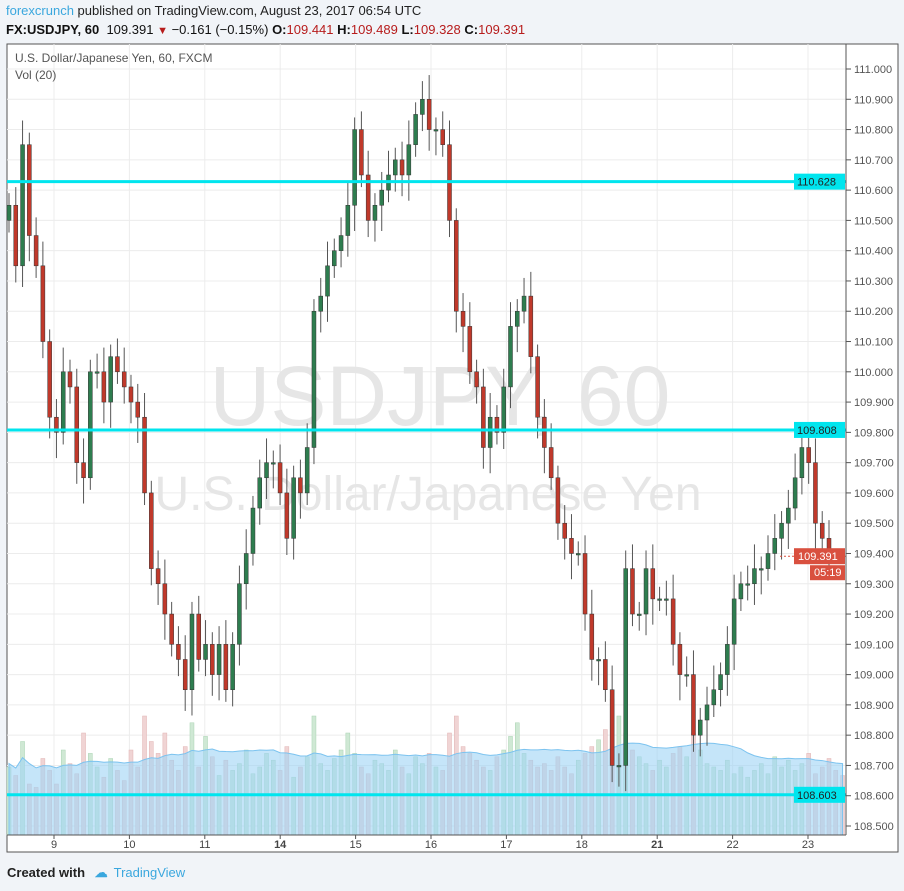 The width and height of the screenshot is (904, 891). What do you see at coordinates (279, 29) in the screenshot?
I see `open-label: O:` at bounding box center [279, 29].